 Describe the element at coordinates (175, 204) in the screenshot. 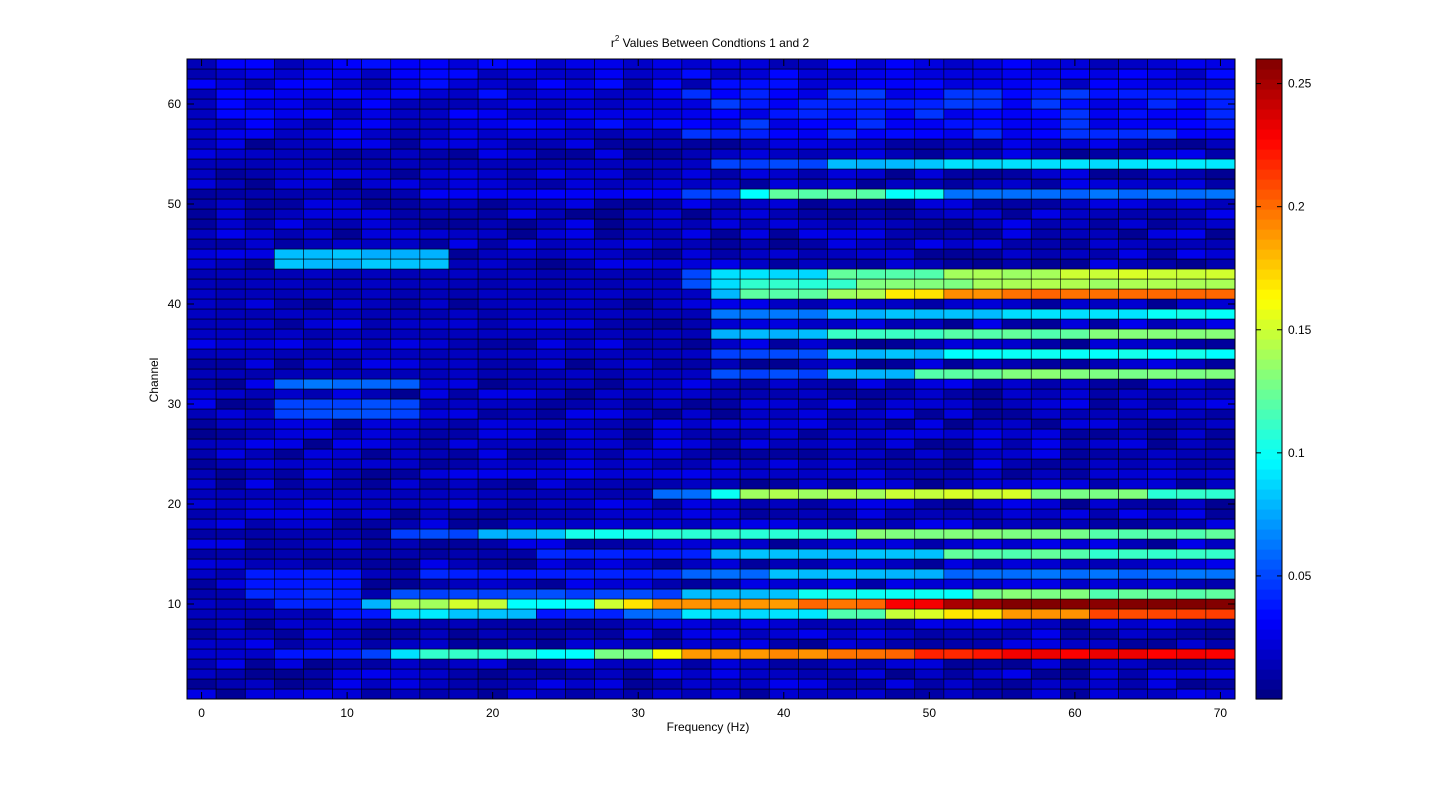

I see `y-tick-label: 50` at that location.